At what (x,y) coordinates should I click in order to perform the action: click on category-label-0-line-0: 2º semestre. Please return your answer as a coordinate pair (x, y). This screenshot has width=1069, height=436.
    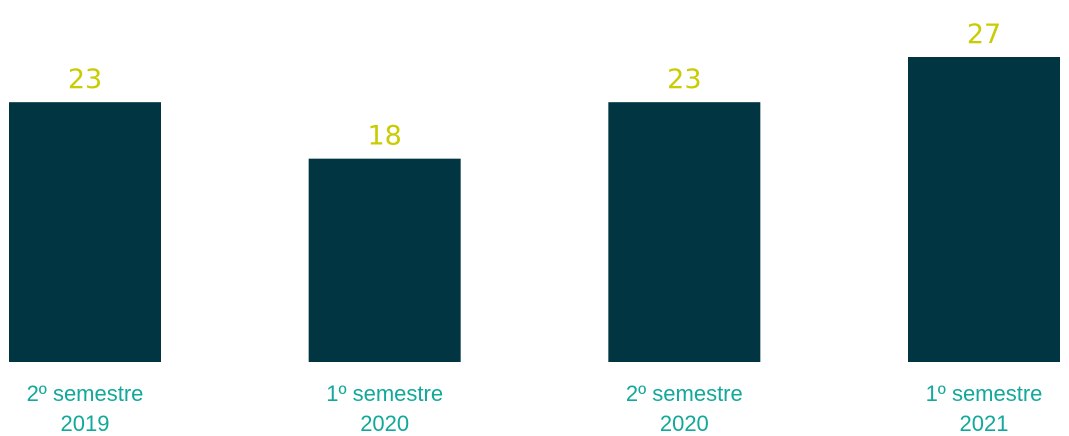
    Looking at the image, I should click on (85, 393).